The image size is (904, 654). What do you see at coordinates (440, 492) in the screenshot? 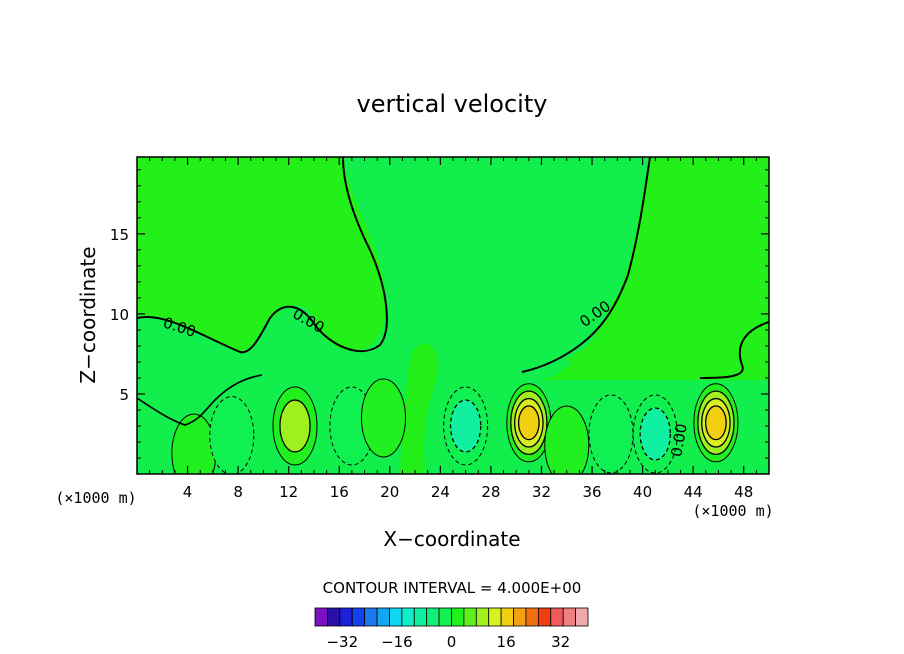
I see `x-tick-label: 24` at bounding box center [440, 492].